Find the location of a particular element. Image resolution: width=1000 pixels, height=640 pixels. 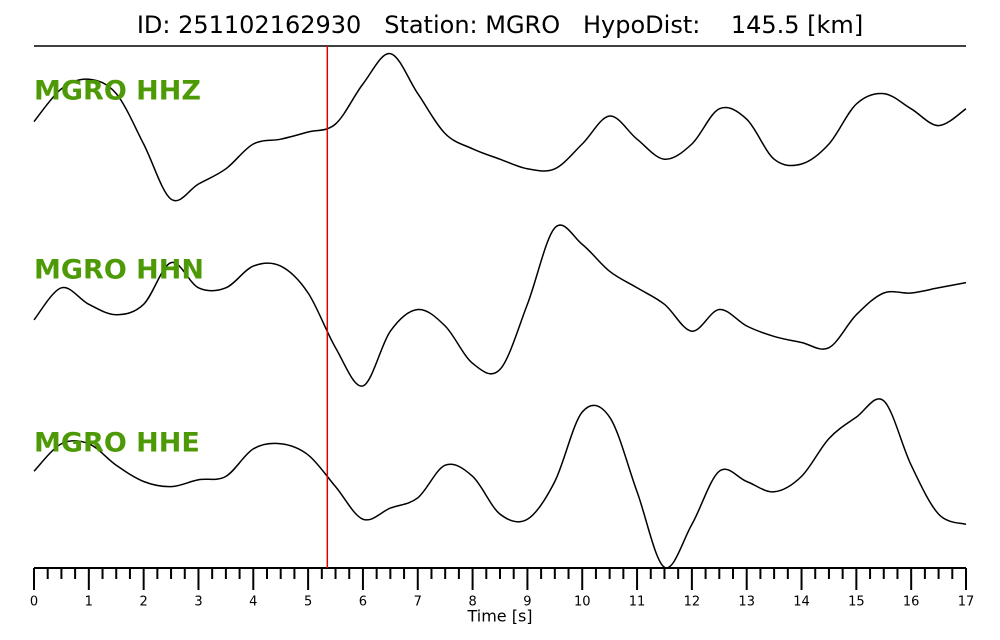

x-tick-label: 14 is located at coordinates (801, 602).